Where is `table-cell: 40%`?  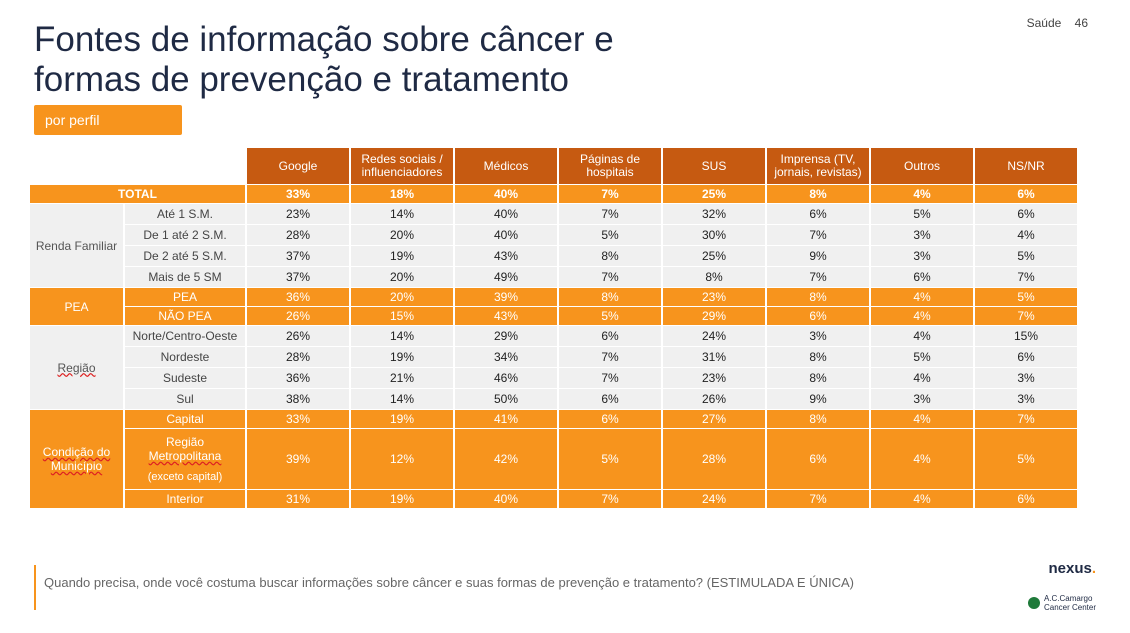
table-cell: 40% is located at coordinates (506, 499).